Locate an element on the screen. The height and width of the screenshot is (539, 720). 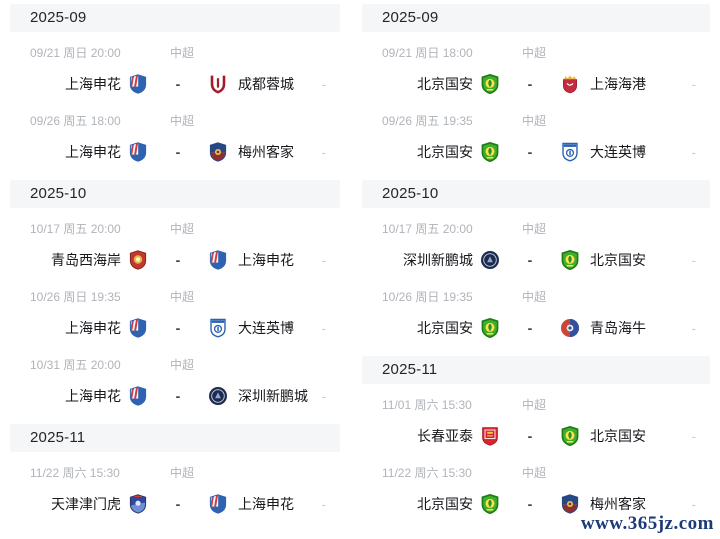
match-row: 09/26 周五 18:00 中超 上海申花 - 梅州客家 - is located at coordinates (175, 140).